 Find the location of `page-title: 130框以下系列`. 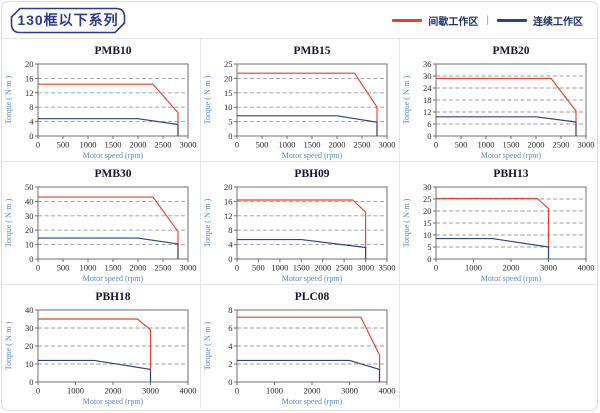

page-title: 130框以下系列 is located at coordinates (68, 20).